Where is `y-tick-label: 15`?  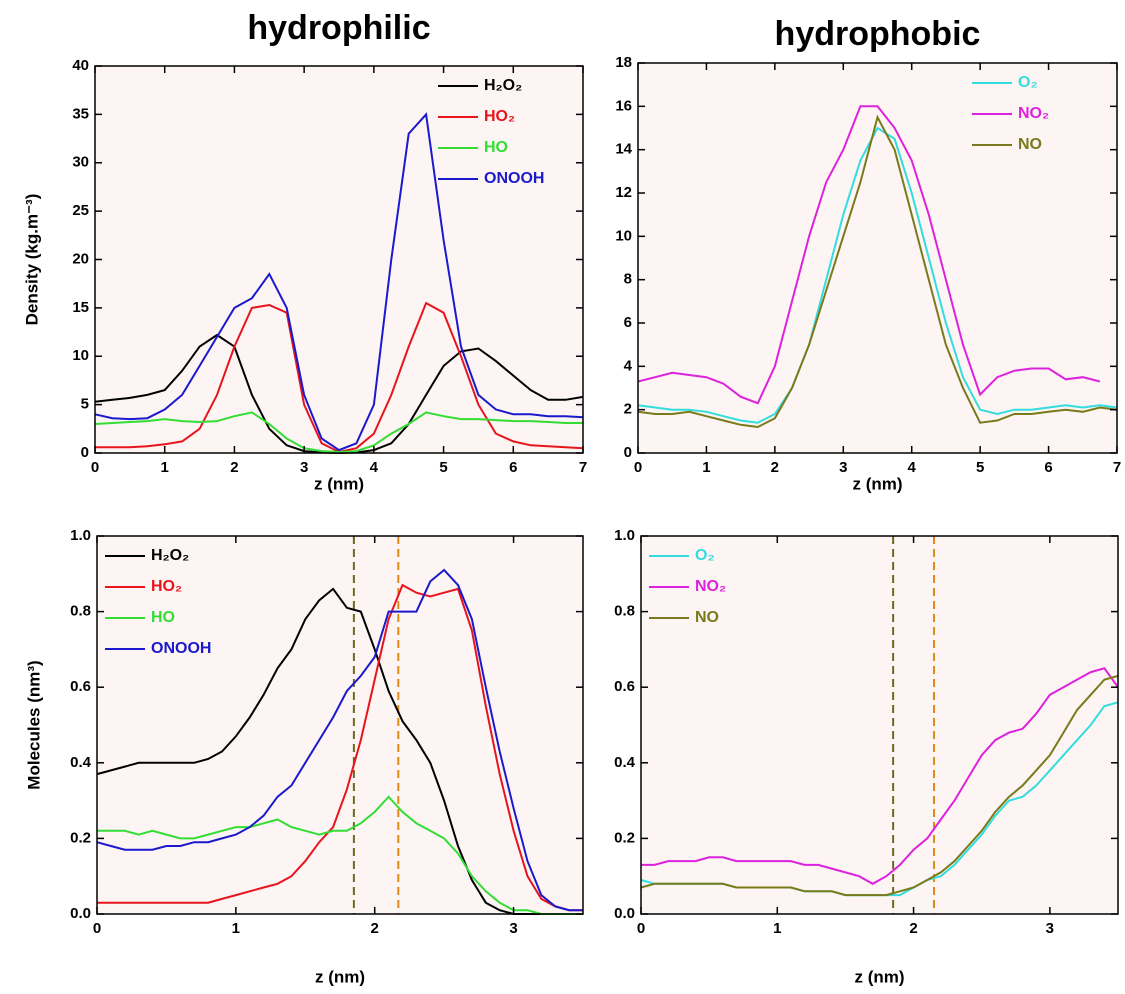
y-tick-label: 15 is located at coordinates (80, 307).